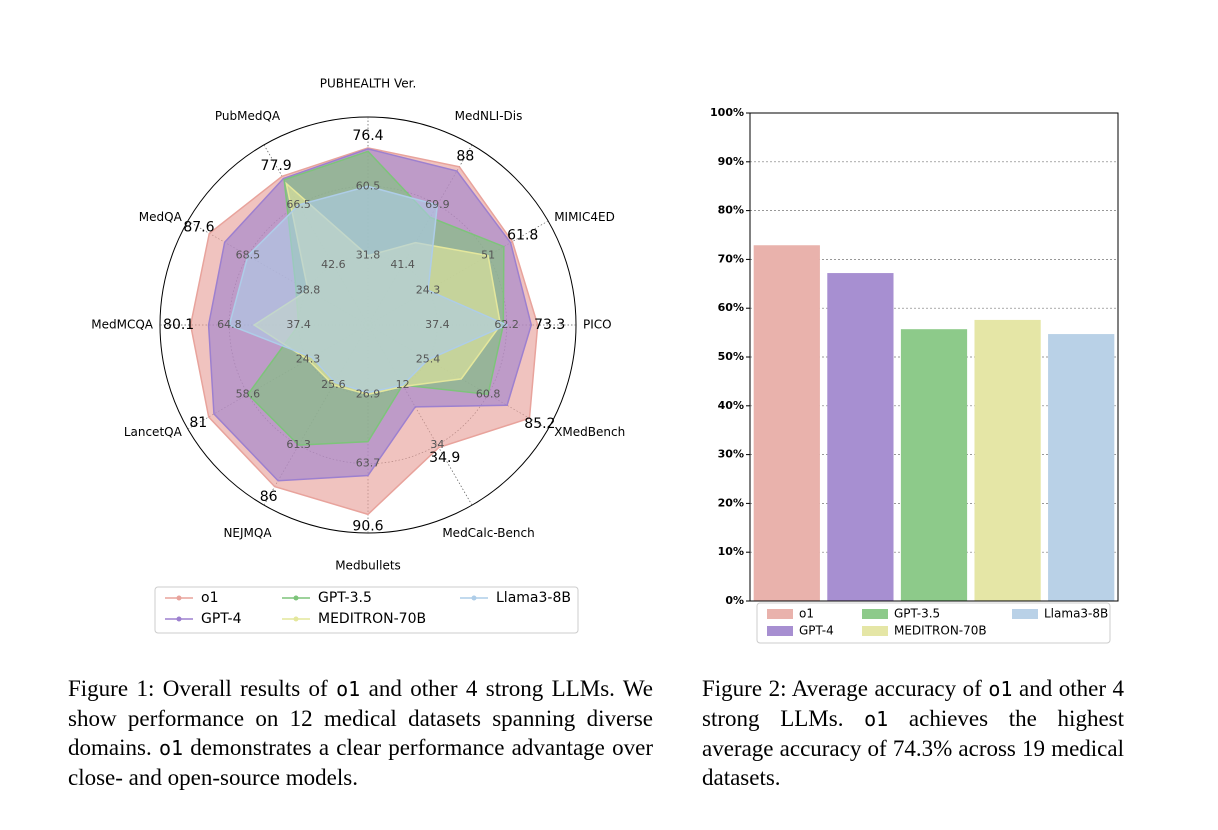 This screenshot has width=1218, height=830. I want to click on tick-label: 31.8, so click(368, 255).